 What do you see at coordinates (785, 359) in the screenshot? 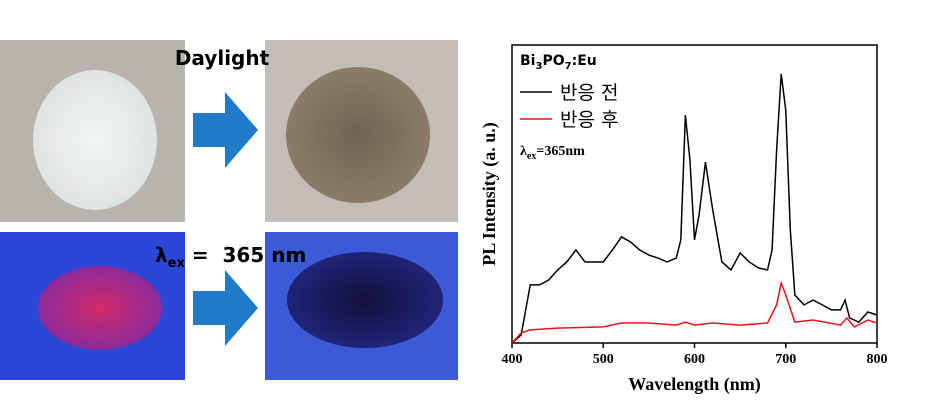
I see `x-tick-label: 700` at bounding box center [785, 359].